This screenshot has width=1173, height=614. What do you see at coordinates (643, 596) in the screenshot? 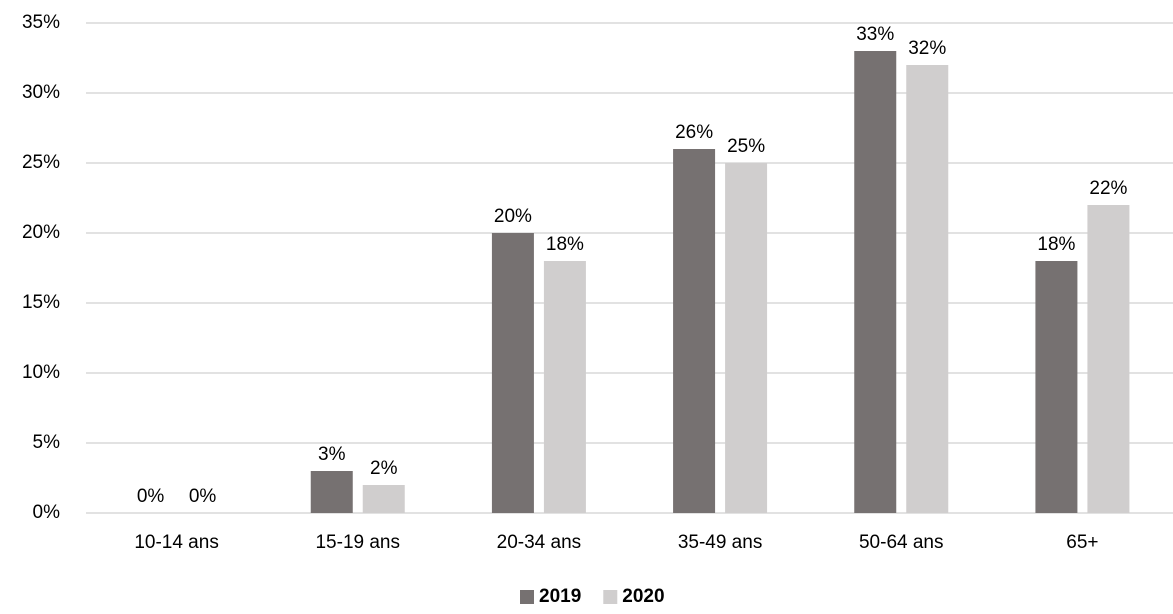
I see `legend-label: 2020` at bounding box center [643, 596].